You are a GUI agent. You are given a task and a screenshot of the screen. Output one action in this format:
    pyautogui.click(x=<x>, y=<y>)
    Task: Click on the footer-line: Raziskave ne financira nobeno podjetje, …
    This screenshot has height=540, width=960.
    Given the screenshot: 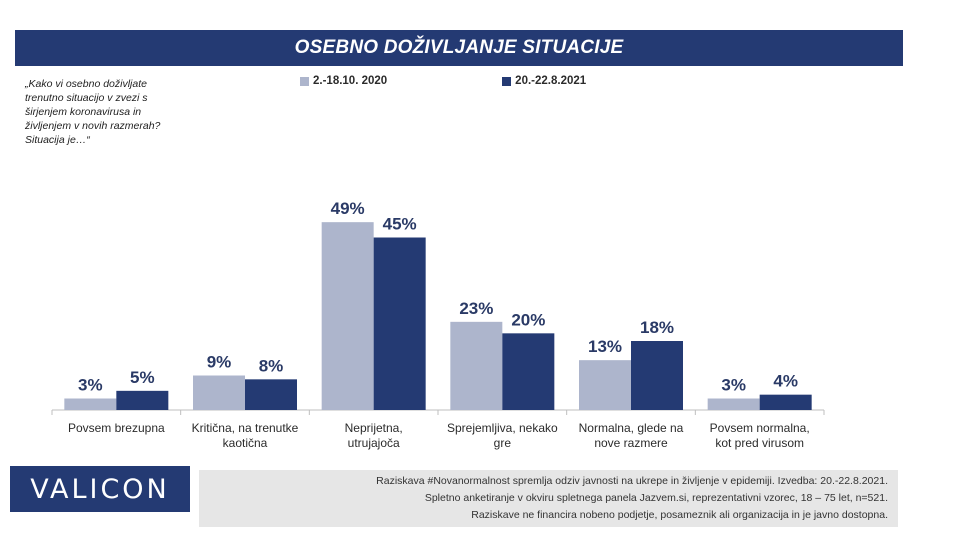 What is the action you would take?
    pyautogui.click(x=679, y=515)
    